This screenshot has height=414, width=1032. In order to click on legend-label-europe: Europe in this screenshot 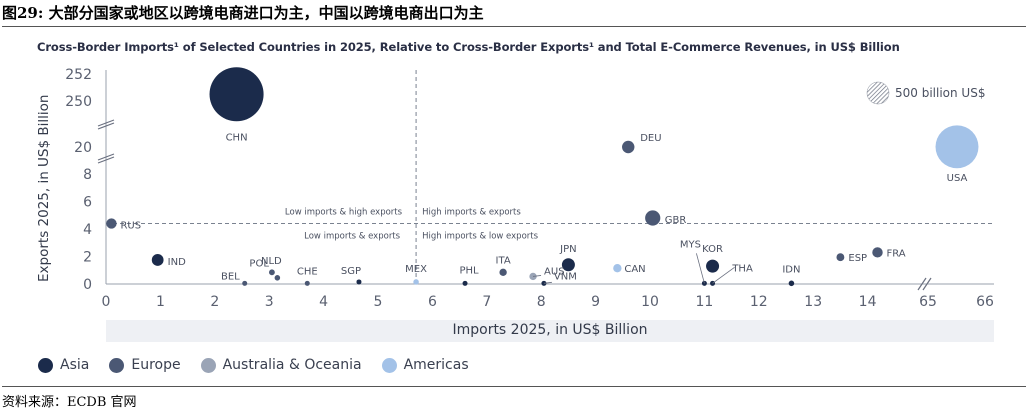, I will do `click(156, 365)`.